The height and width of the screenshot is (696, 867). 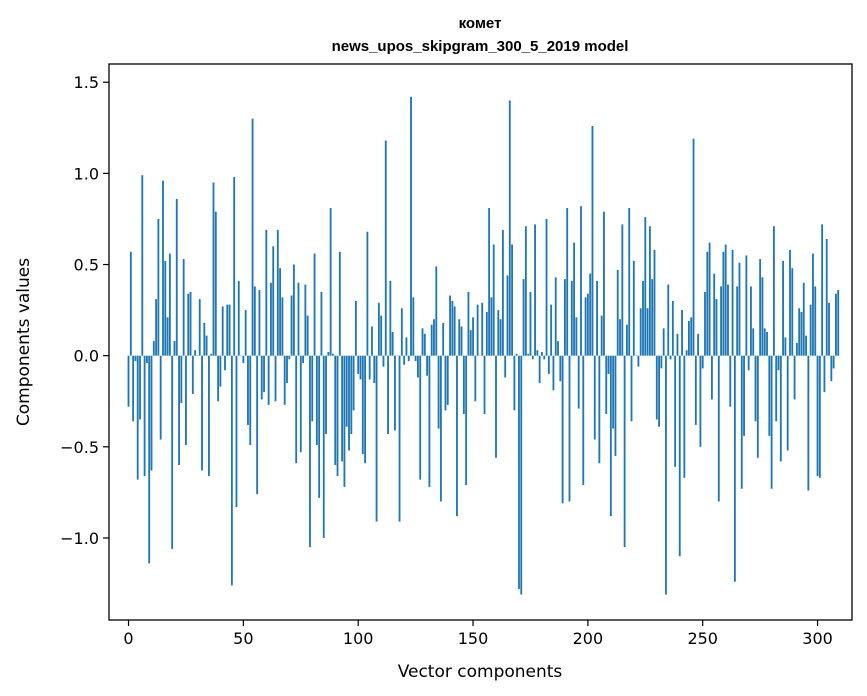 I want to click on x-tick-label: 200, so click(x=588, y=638).